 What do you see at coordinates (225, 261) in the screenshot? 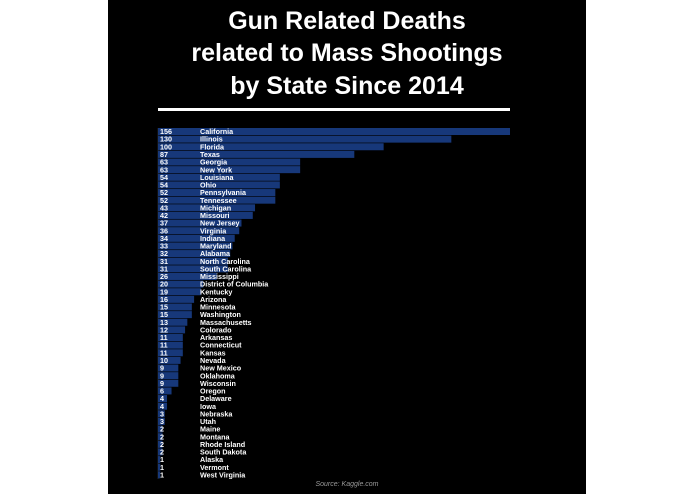
I see `category-label: North Carolina` at bounding box center [225, 261].